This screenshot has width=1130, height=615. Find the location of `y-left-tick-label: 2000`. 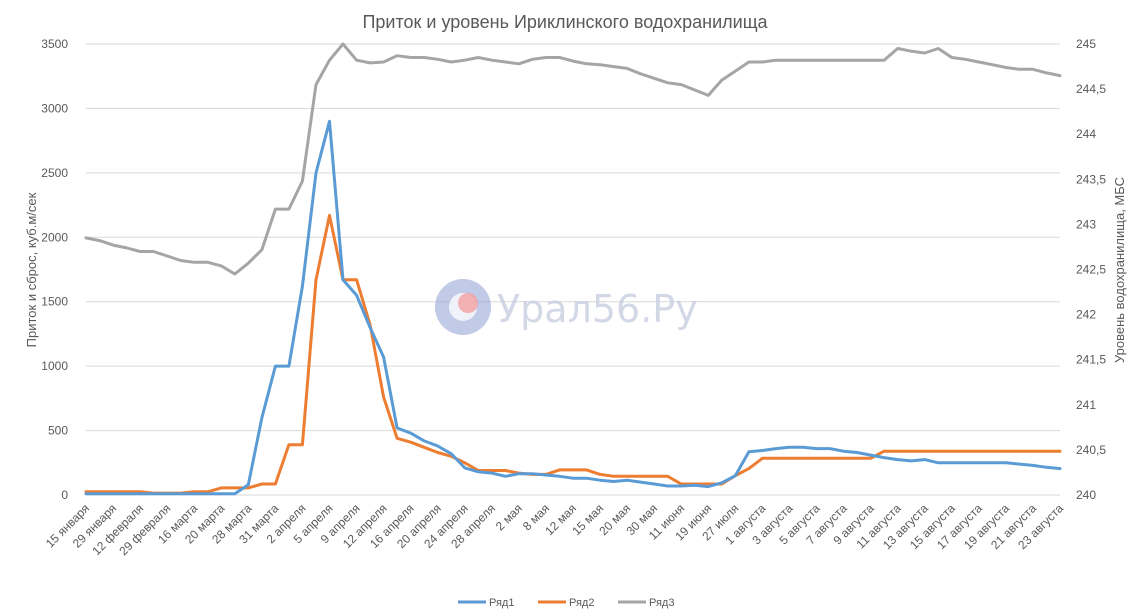

y-left-tick-label: 2000 is located at coordinates (54, 237).